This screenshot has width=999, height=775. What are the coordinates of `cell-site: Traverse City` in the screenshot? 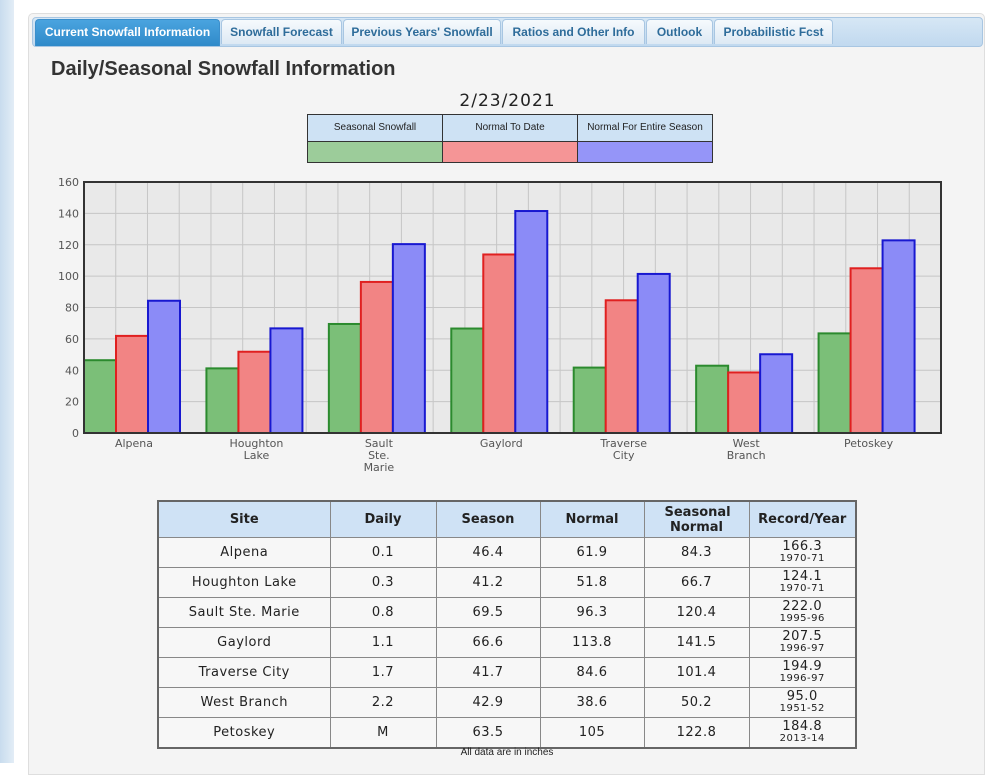 It's located at (244, 672).